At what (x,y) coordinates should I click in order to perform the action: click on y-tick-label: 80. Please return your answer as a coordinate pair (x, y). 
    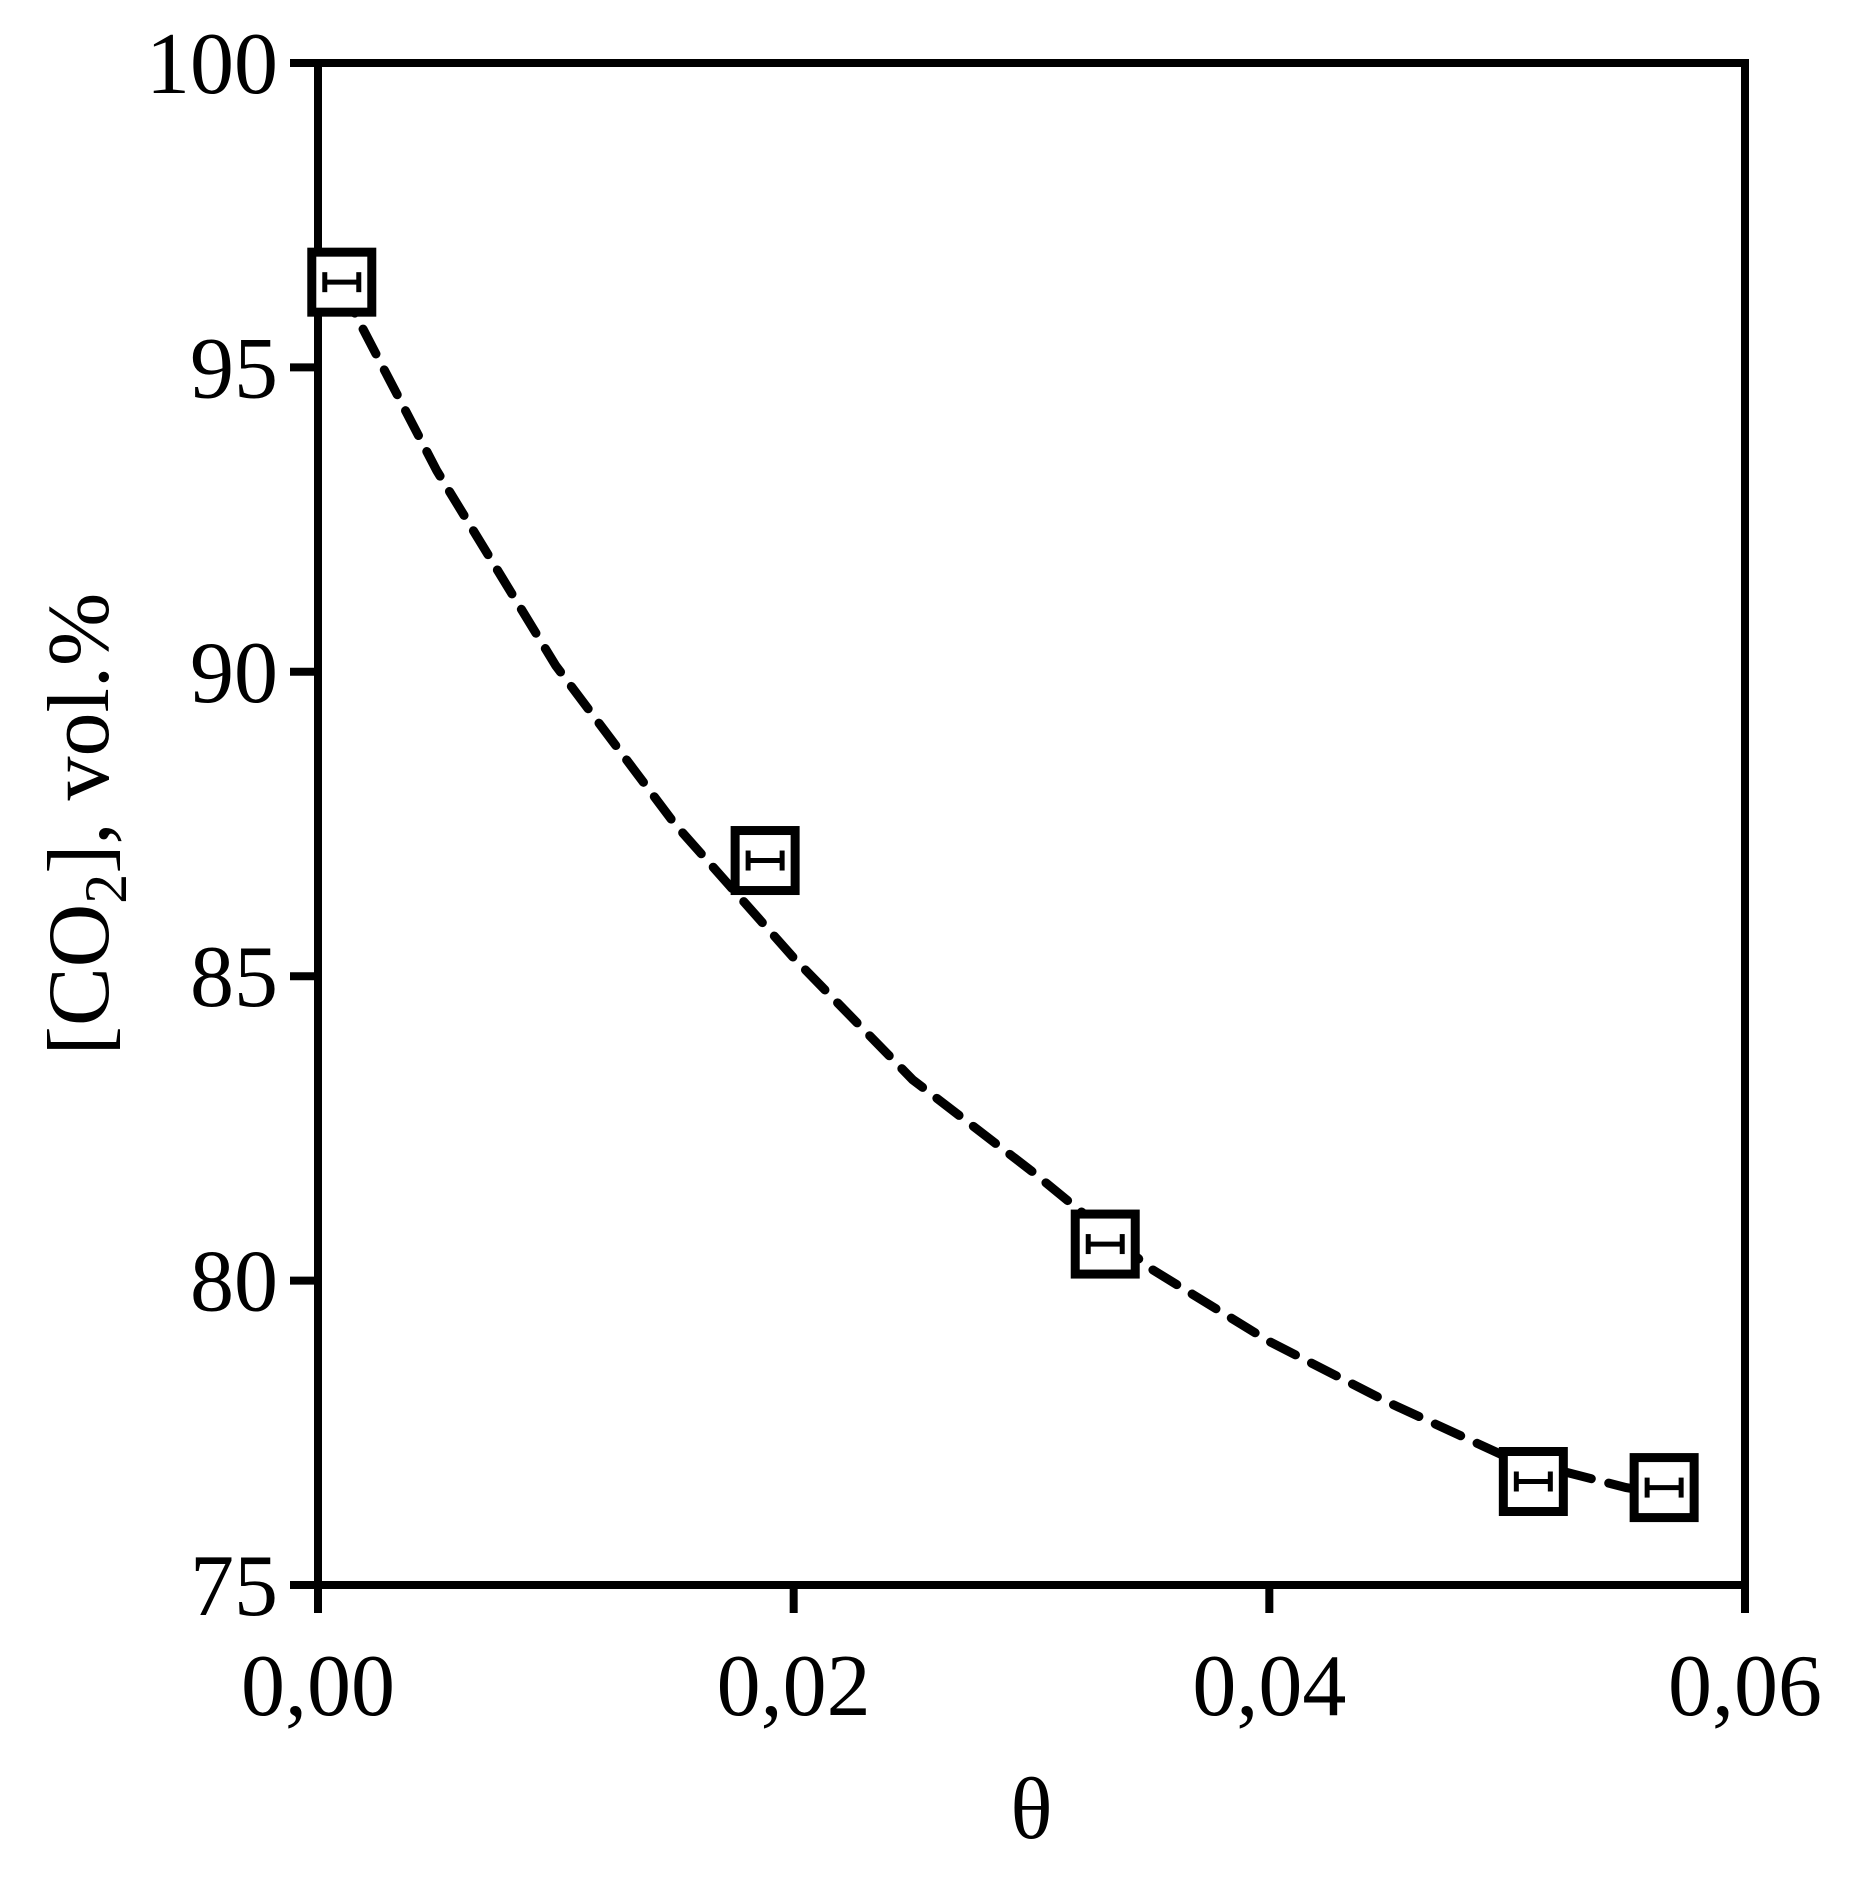
    Looking at the image, I should click on (234, 1282).